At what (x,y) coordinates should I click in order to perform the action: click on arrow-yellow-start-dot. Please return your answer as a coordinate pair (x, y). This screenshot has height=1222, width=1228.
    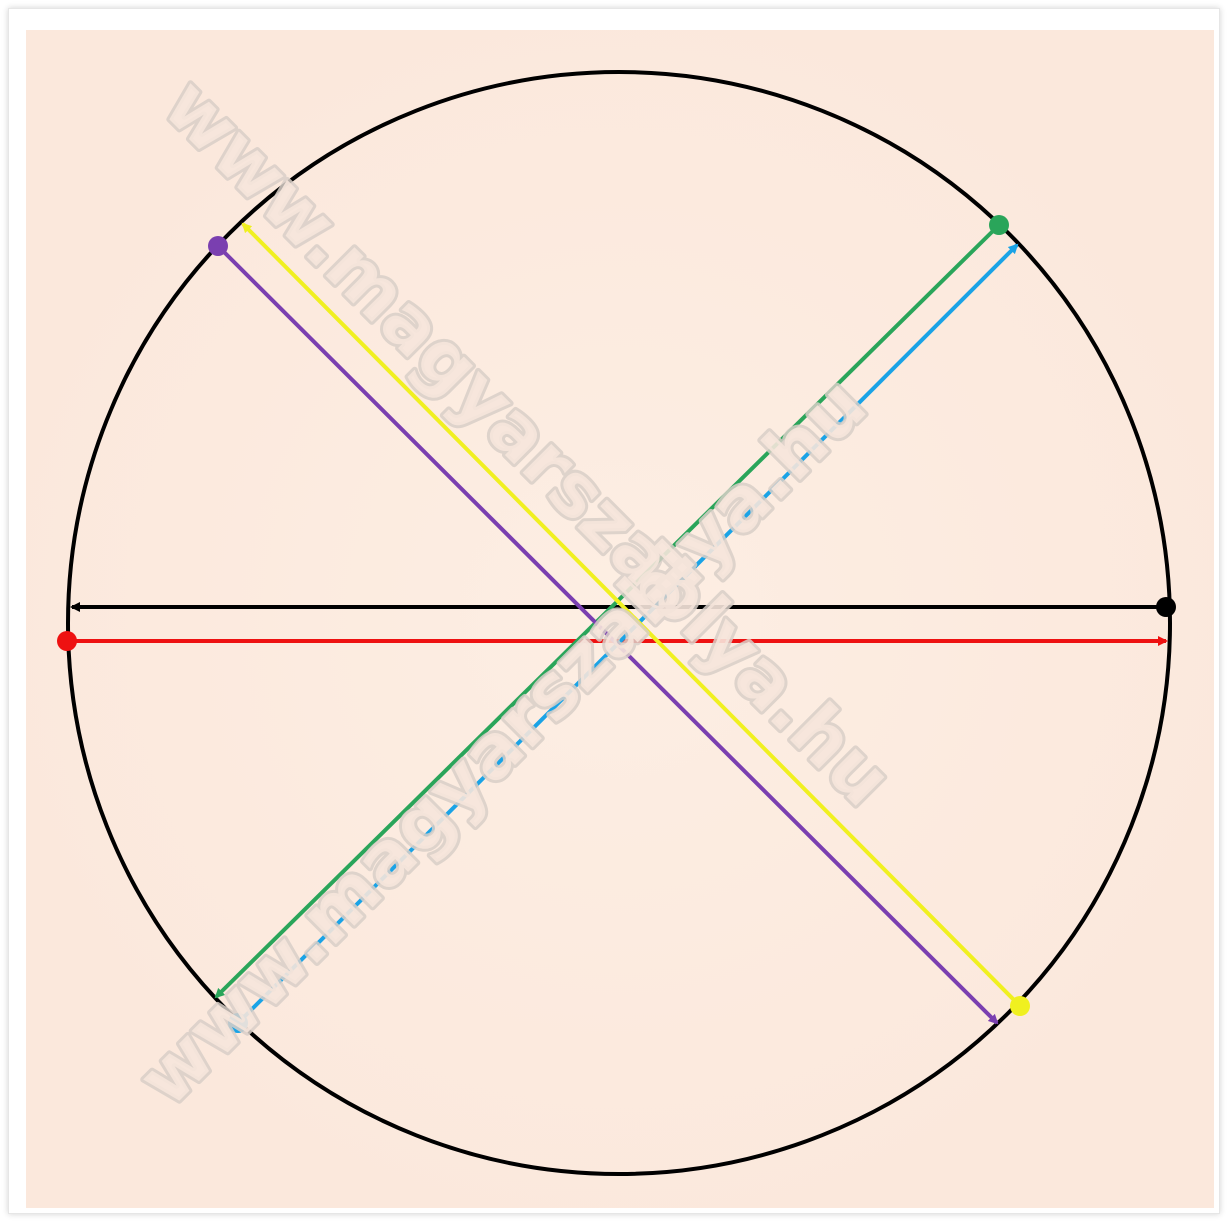
    Looking at the image, I should click on (1020, 1006).